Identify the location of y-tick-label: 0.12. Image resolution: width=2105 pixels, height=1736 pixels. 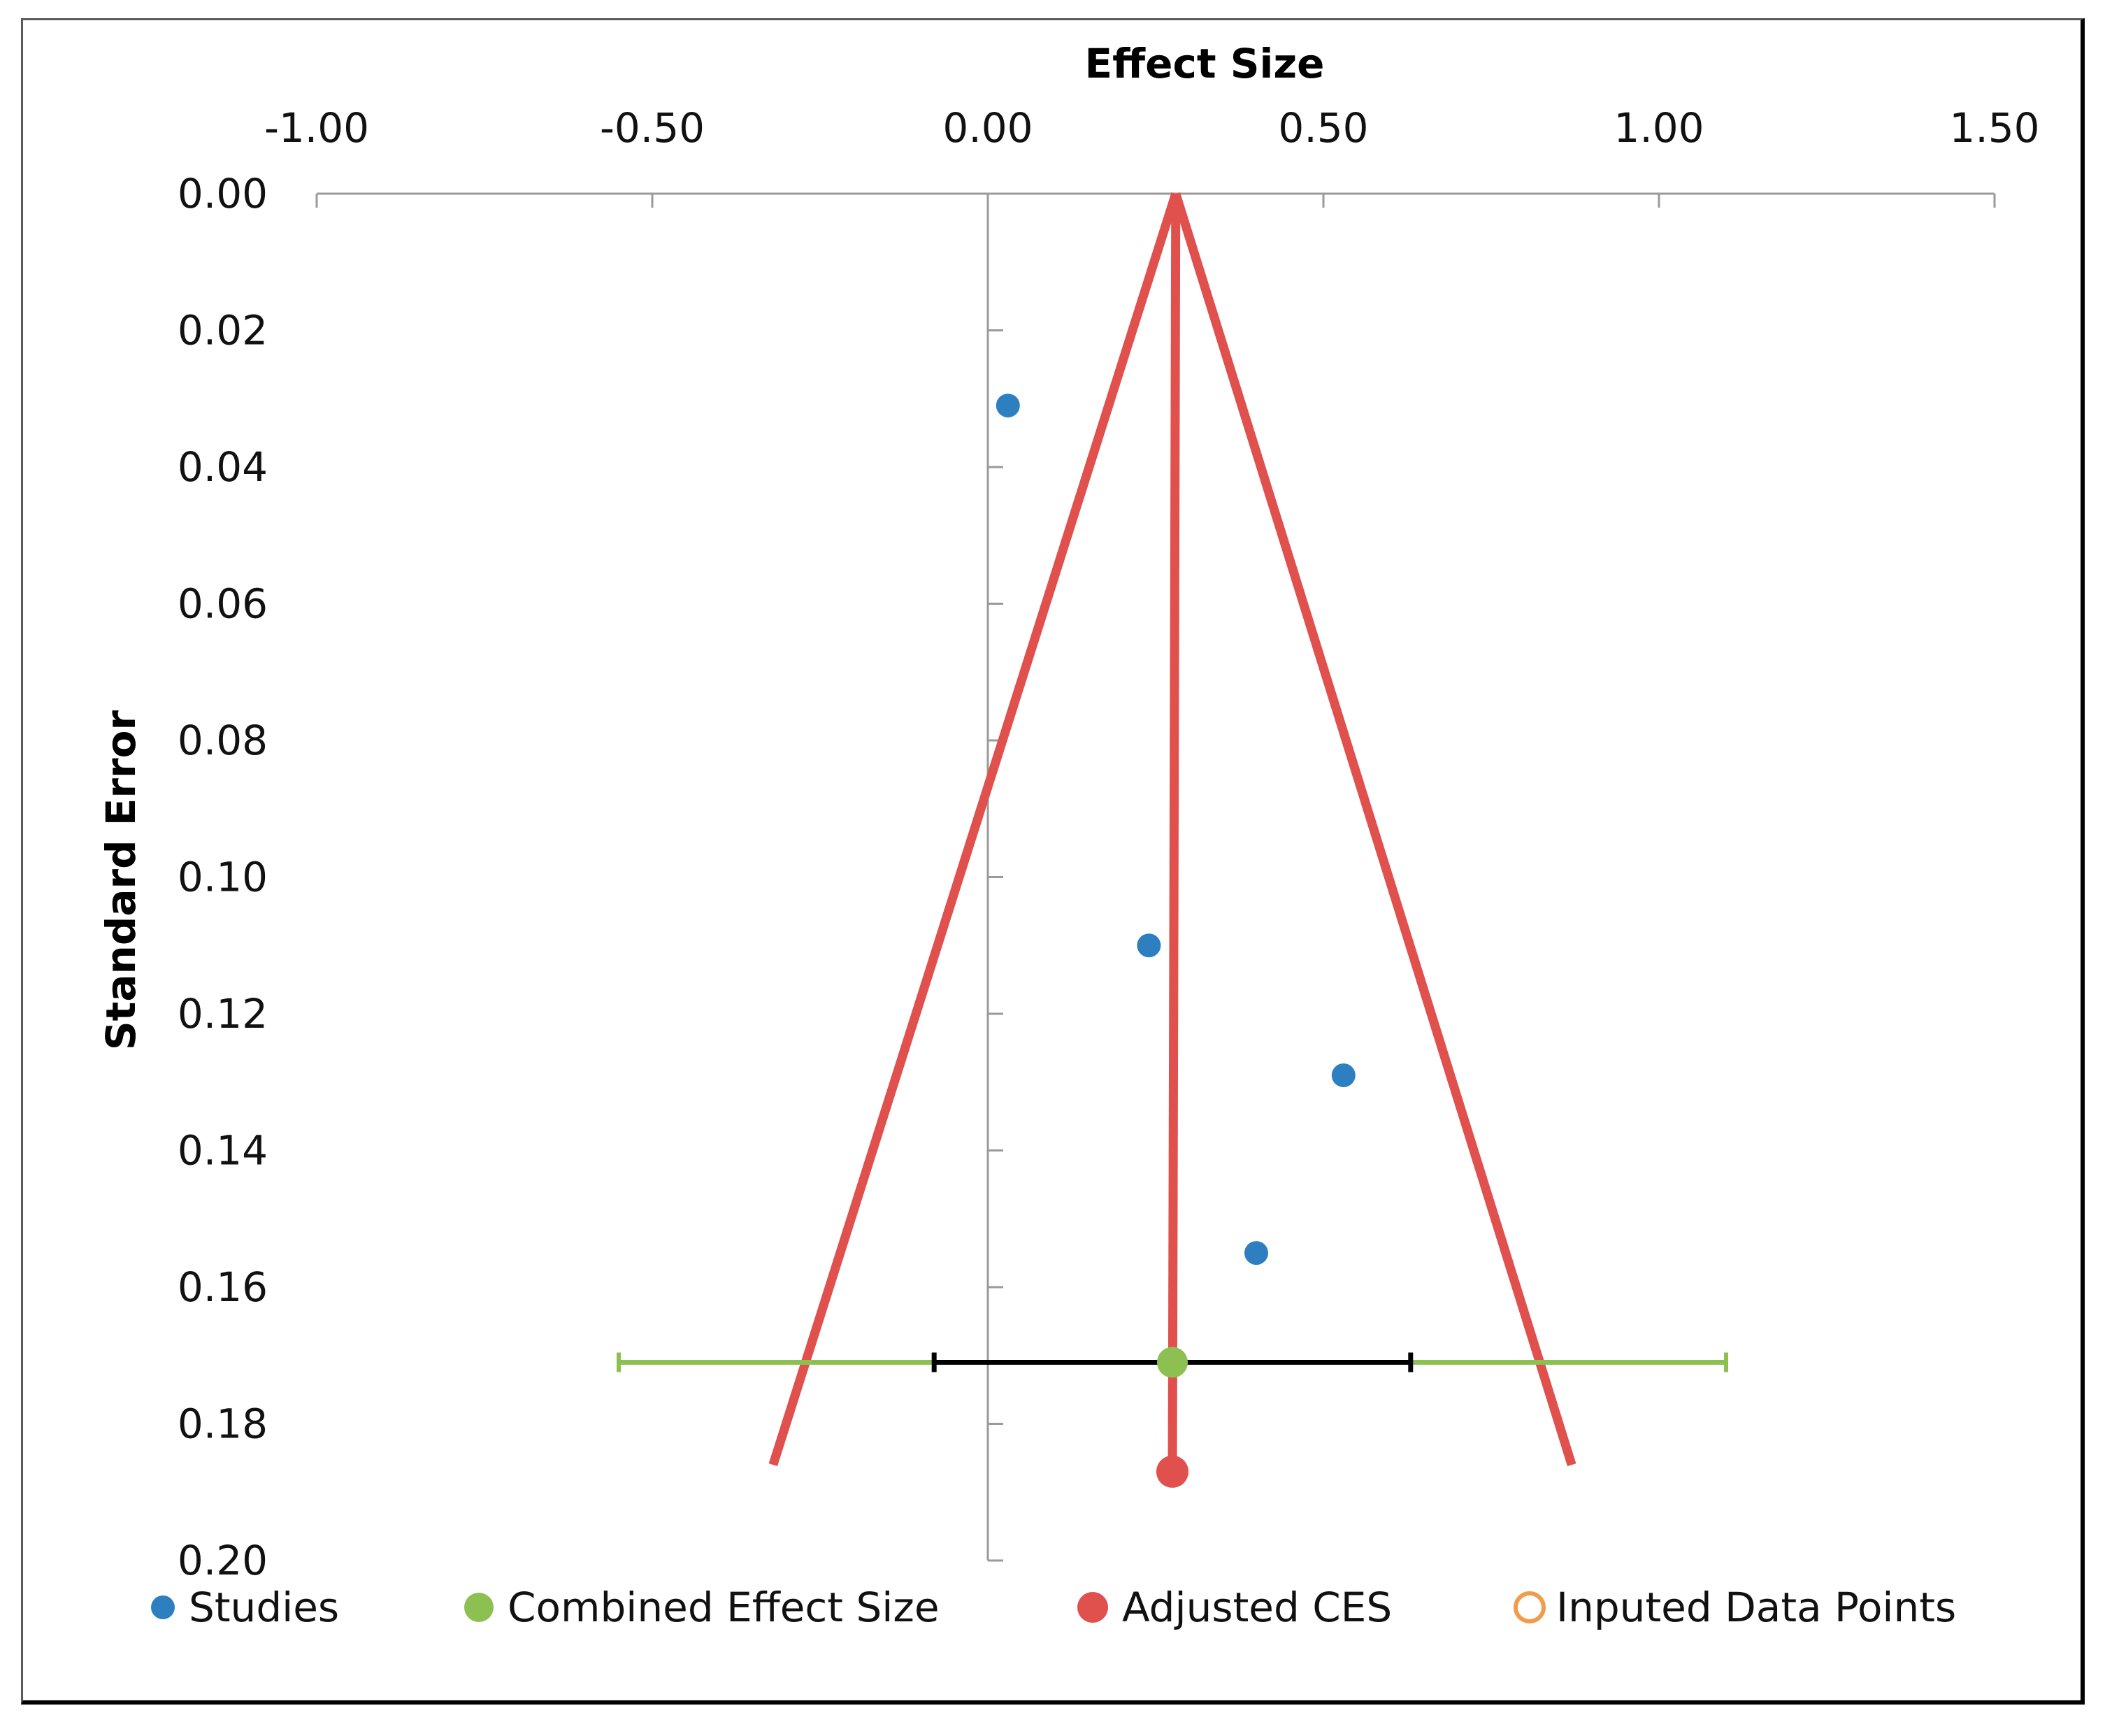
(223, 1014).